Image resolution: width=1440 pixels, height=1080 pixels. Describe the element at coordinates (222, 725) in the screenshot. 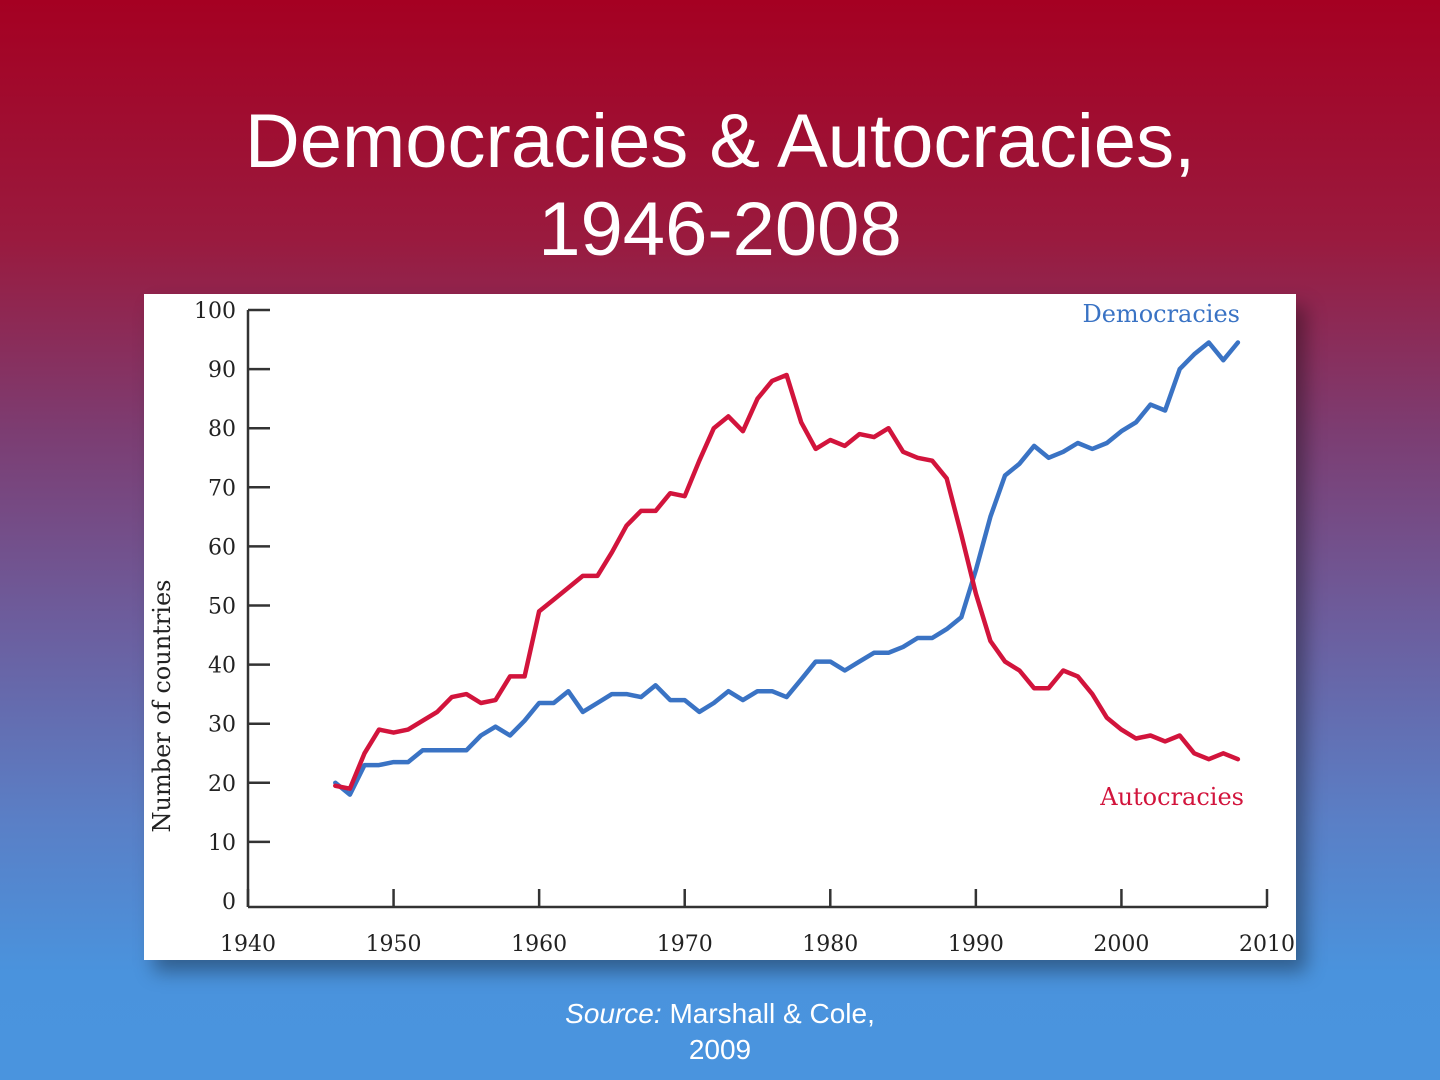

I see `y-tick-label: 30` at that location.